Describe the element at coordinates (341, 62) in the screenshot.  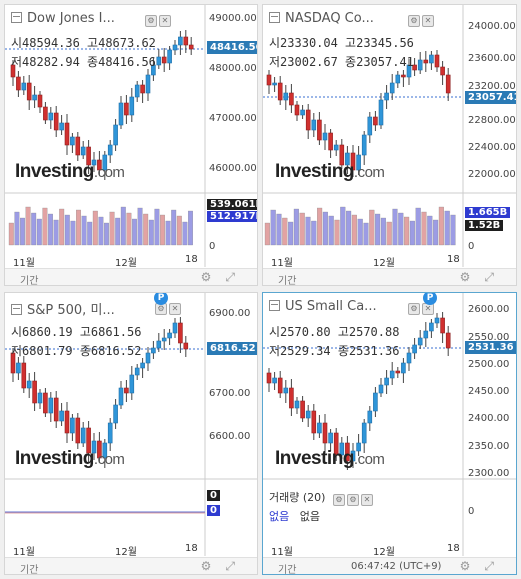
I see `ohlc-line2: 저23002.67 종23057.41` at that location.